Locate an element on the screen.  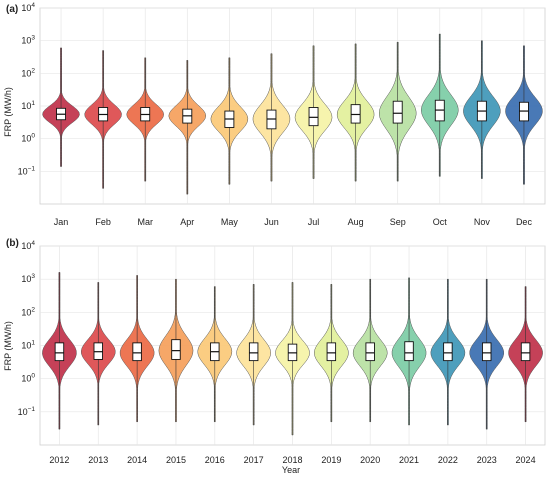
x-tick-label: 2012 is located at coordinates (59, 460).